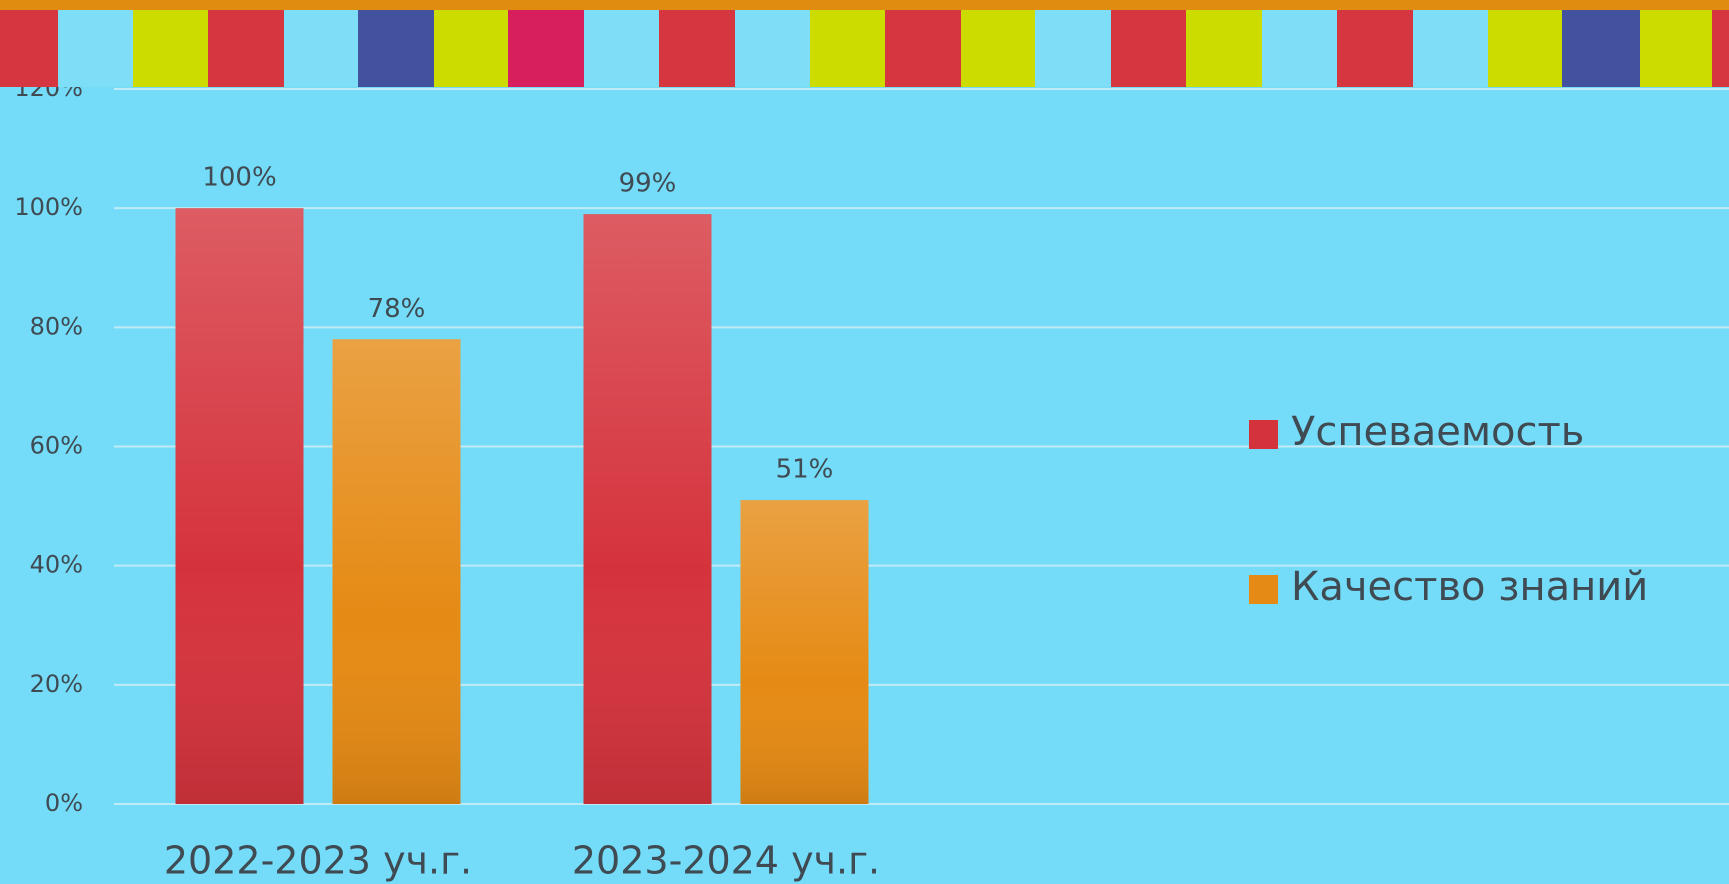 The width and height of the screenshot is (1729, 884). Describe the element at coordinates (56, 565) in the screenshot. I see `y-tick-label: 40%` at that location.